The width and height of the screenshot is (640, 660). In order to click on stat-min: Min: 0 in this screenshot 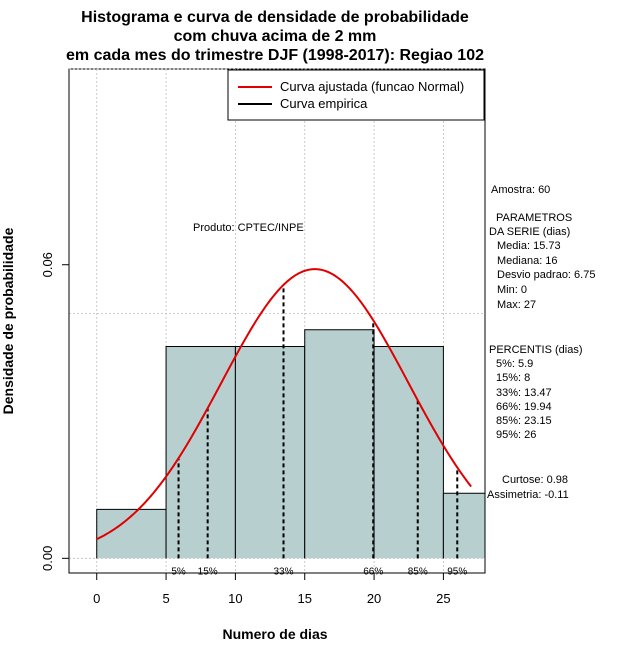, I will do `click(512, 290)`.